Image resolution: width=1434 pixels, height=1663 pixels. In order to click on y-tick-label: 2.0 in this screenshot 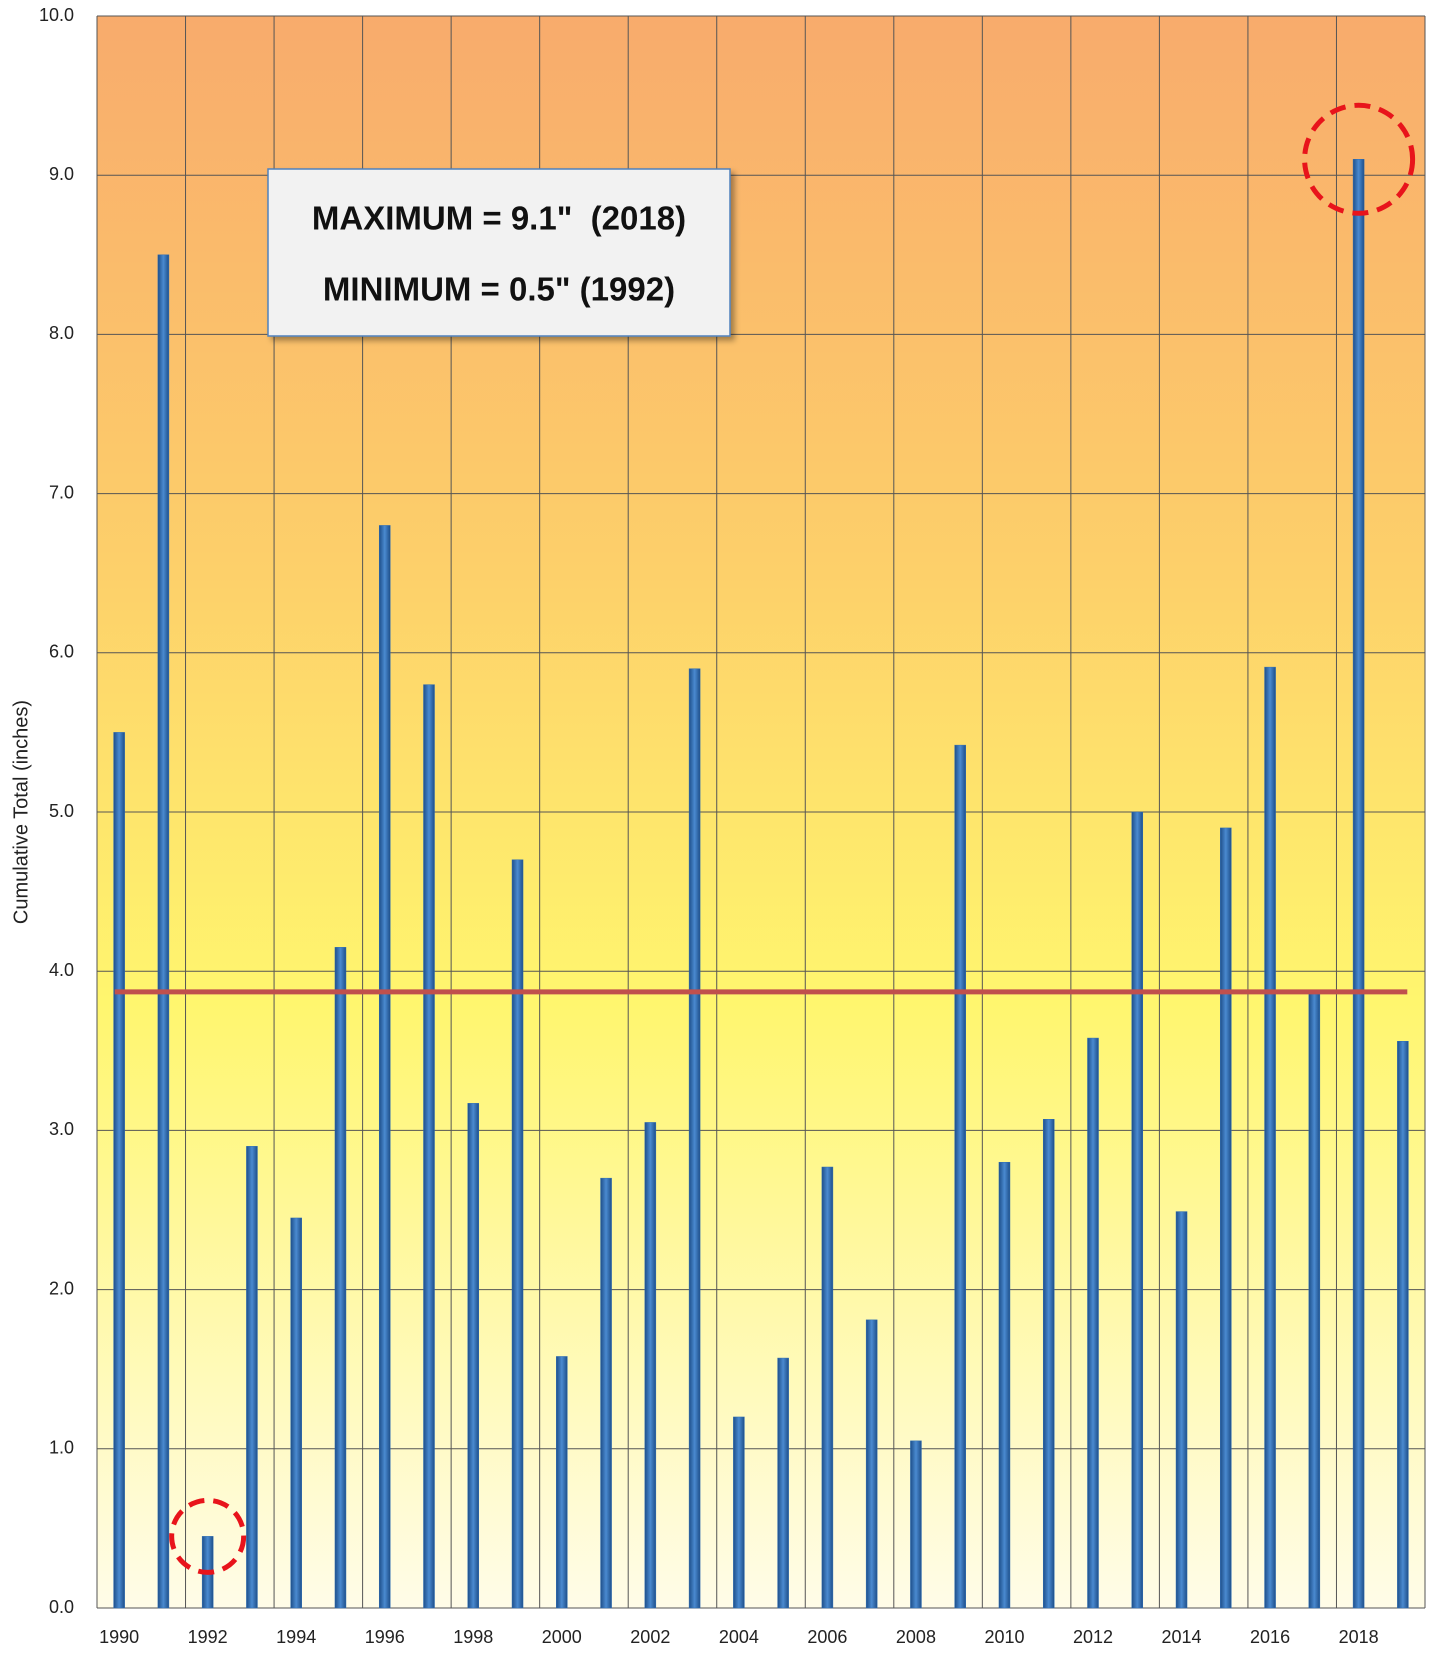, I will do `click(61, 1288)`.